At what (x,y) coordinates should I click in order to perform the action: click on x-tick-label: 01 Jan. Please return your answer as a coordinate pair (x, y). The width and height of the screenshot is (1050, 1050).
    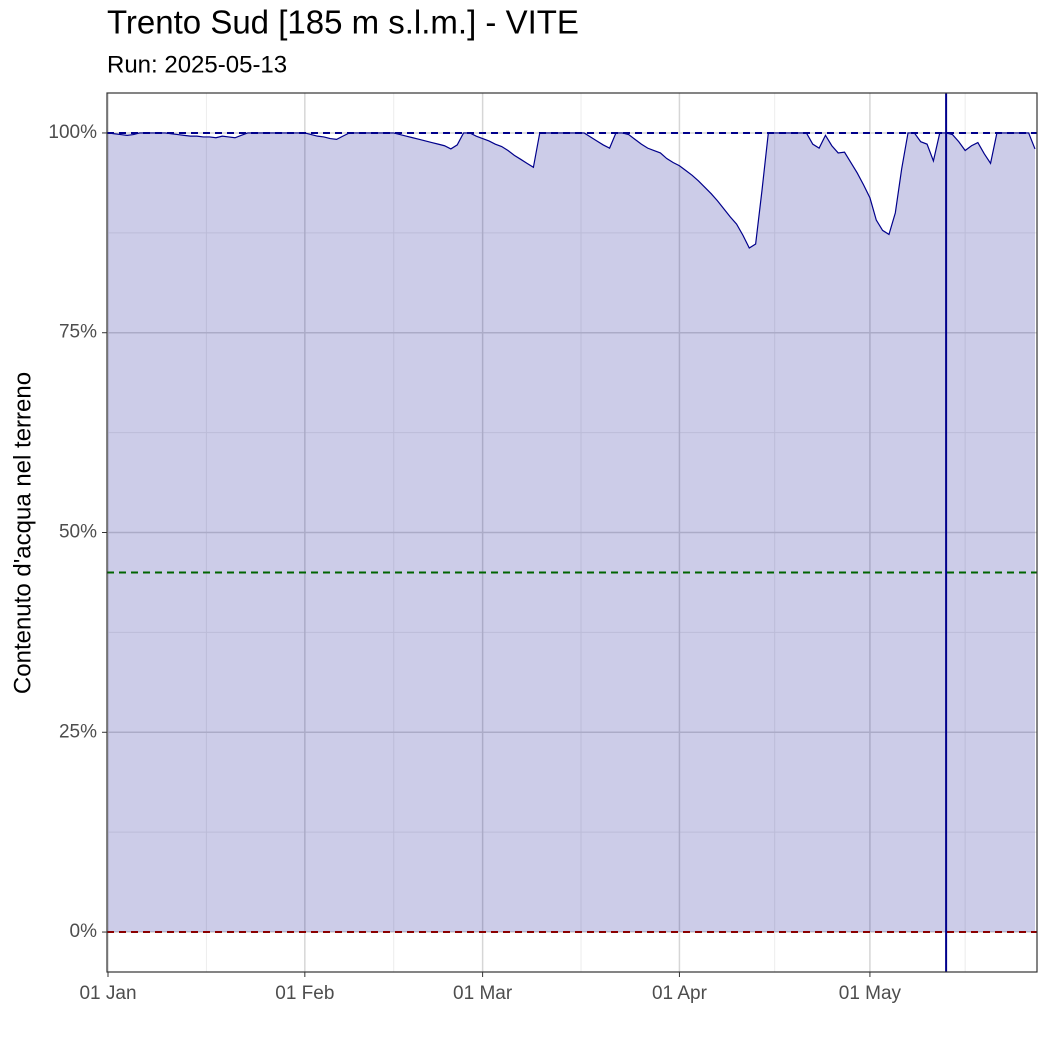
    Looking at the image, I should click on (107, 993).